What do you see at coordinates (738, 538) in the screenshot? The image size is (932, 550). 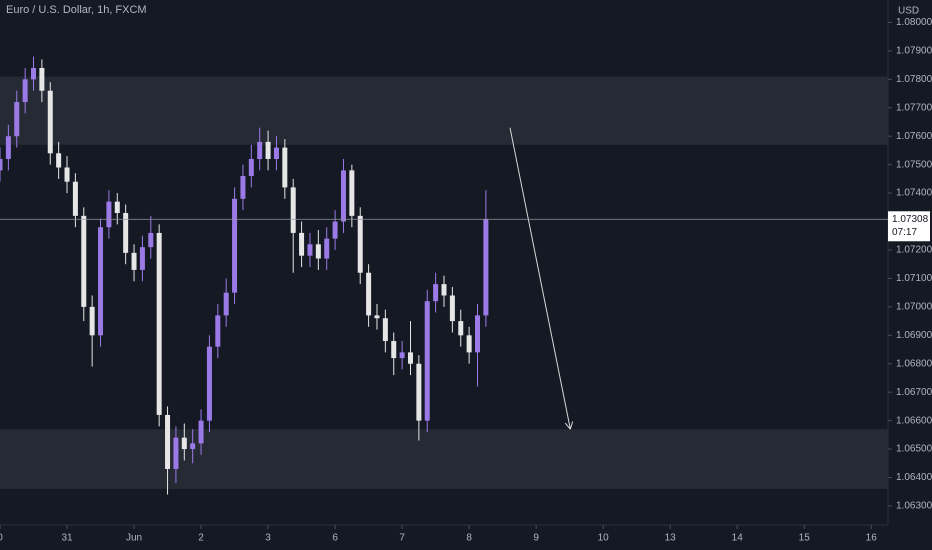 I see `x-tick-label: 14` at bounding box center [738, 538].